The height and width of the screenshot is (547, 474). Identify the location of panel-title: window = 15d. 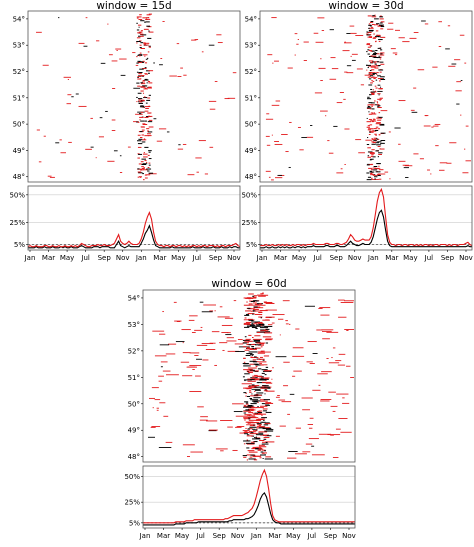
(133, 6).